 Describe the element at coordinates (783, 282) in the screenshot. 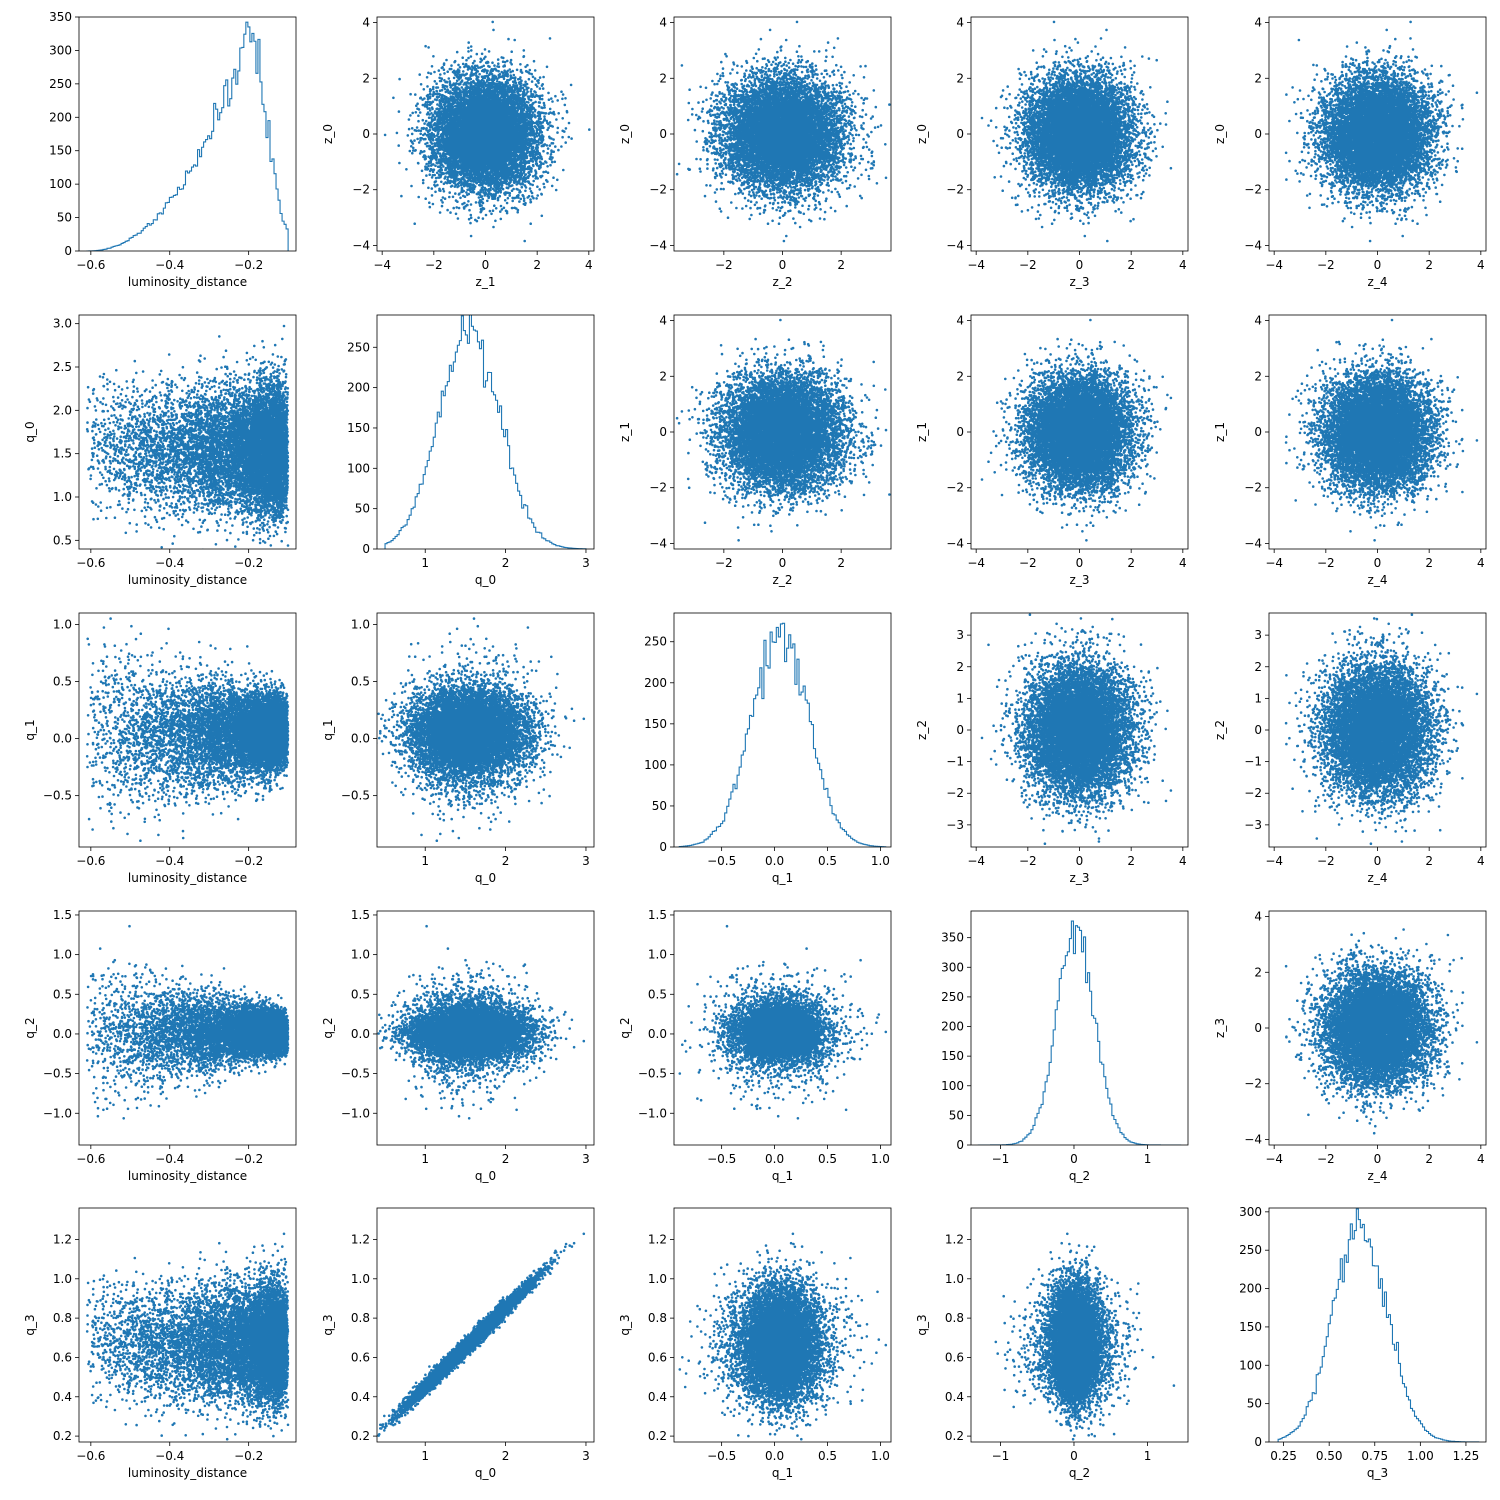

I see `x-axis-label: z_2` at that location.